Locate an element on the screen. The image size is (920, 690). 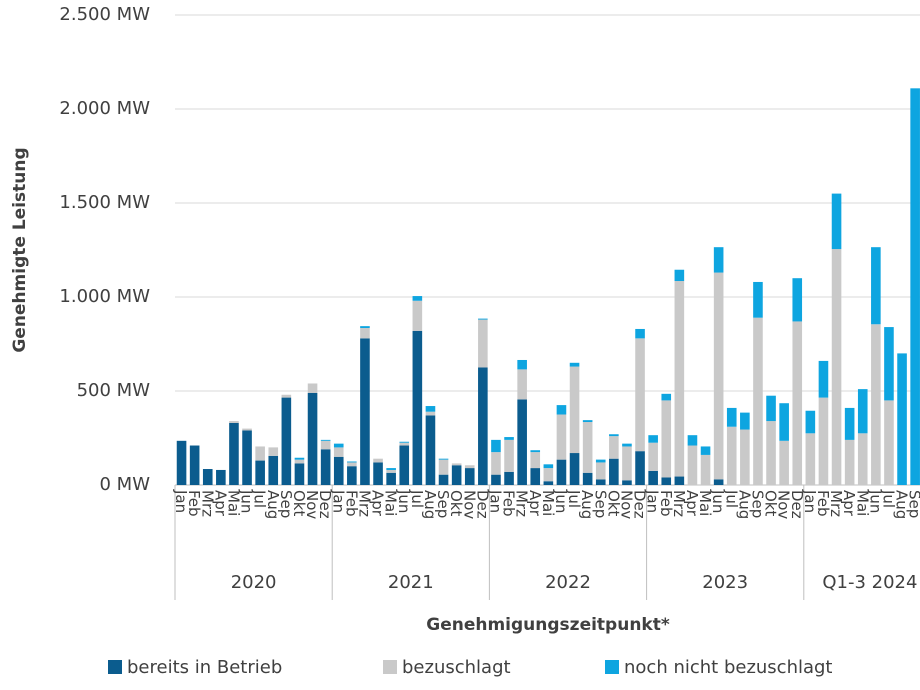
group-label: 2023 is located at coordinates (725, 582).